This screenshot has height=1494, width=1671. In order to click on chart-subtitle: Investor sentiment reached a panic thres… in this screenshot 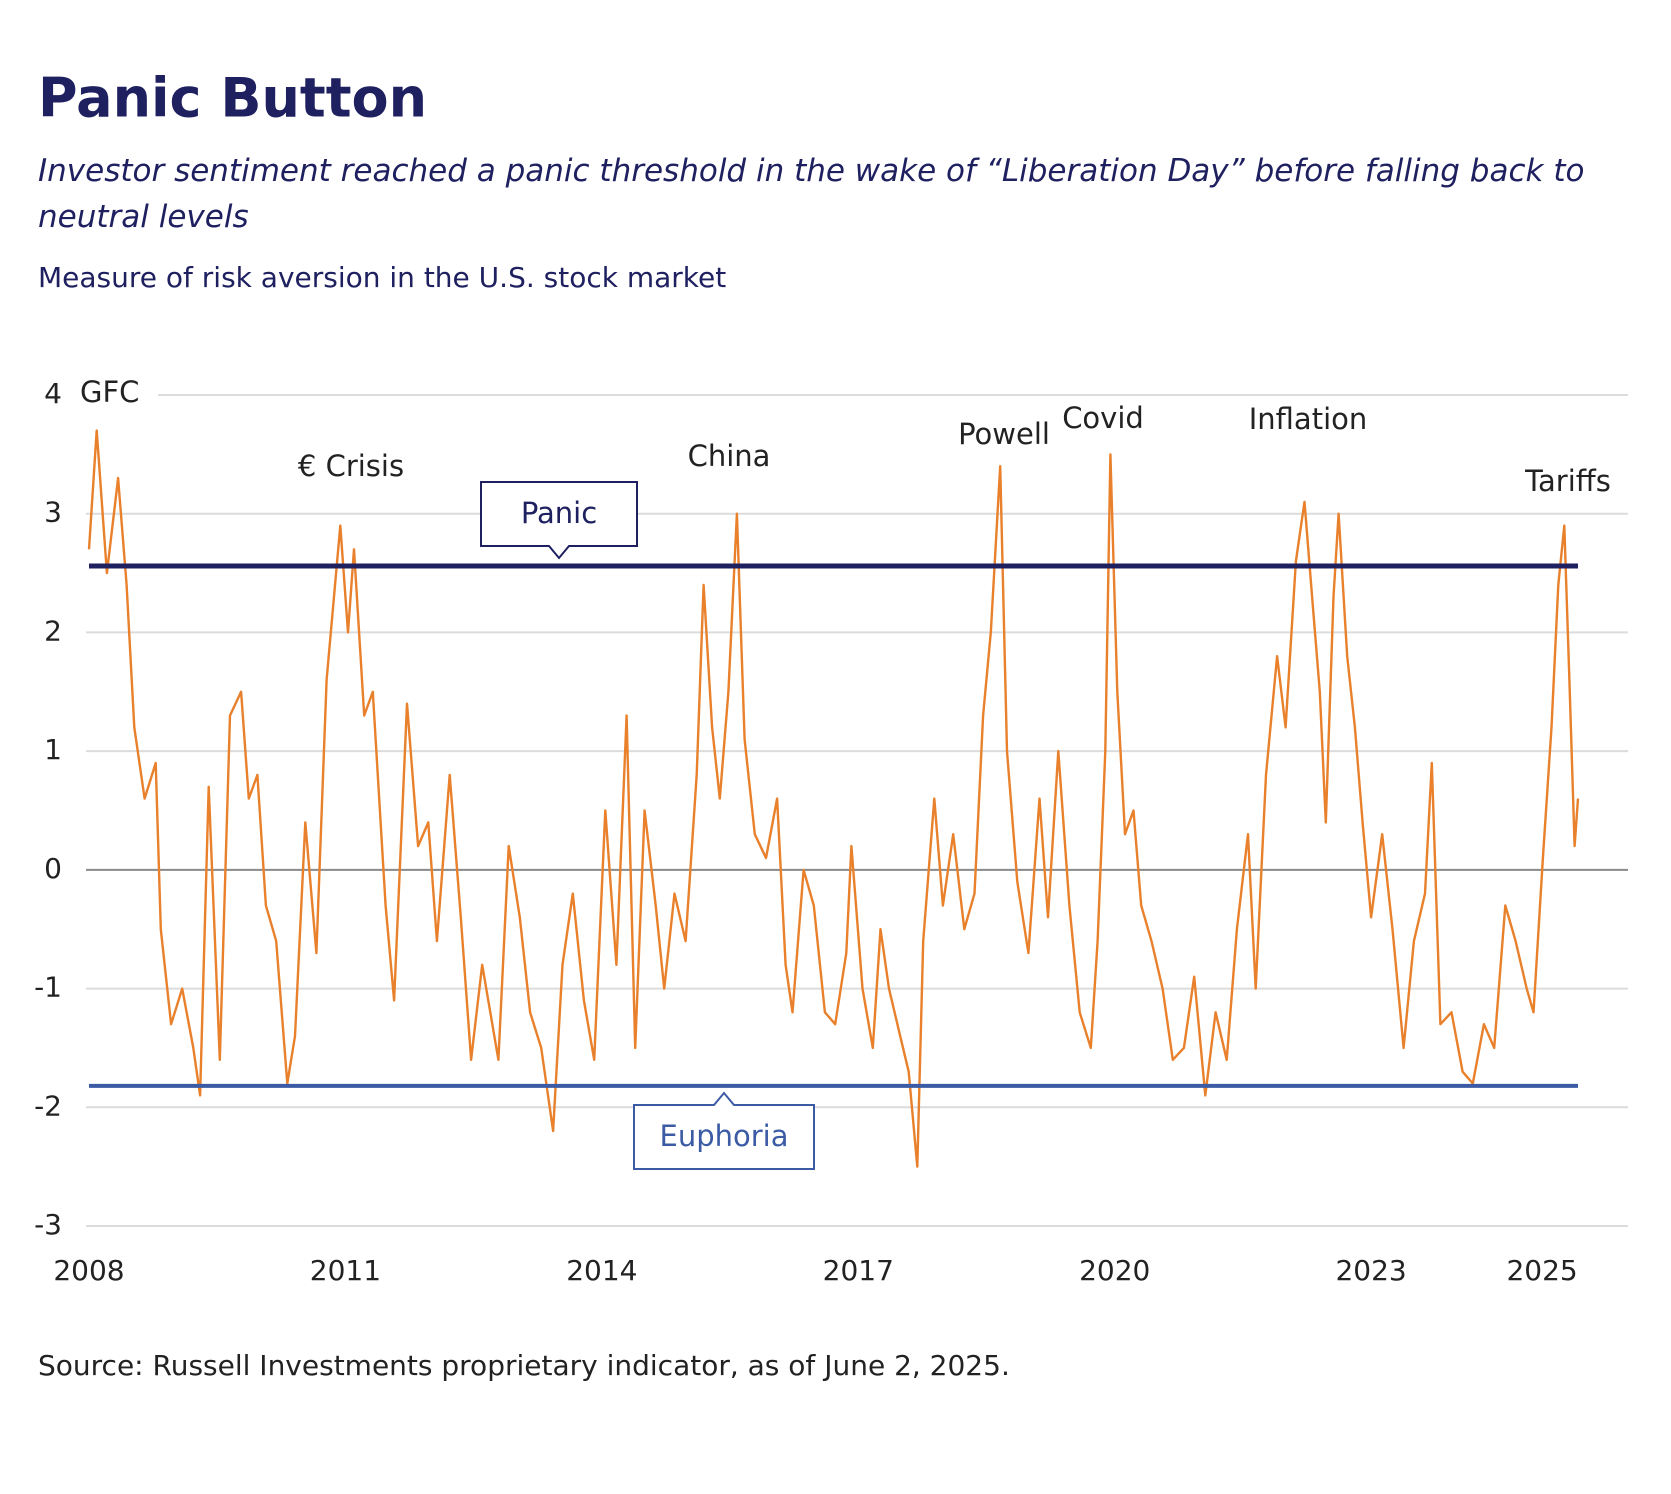, I will do `click(811, 194)`.